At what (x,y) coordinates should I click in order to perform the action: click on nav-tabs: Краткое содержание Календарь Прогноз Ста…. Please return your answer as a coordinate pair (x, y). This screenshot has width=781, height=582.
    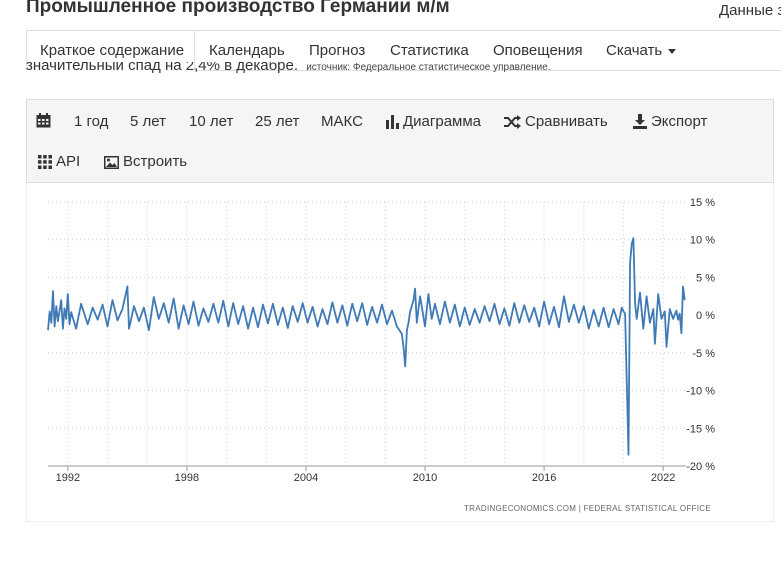
    Looking at the image, I should click on (403, 50).